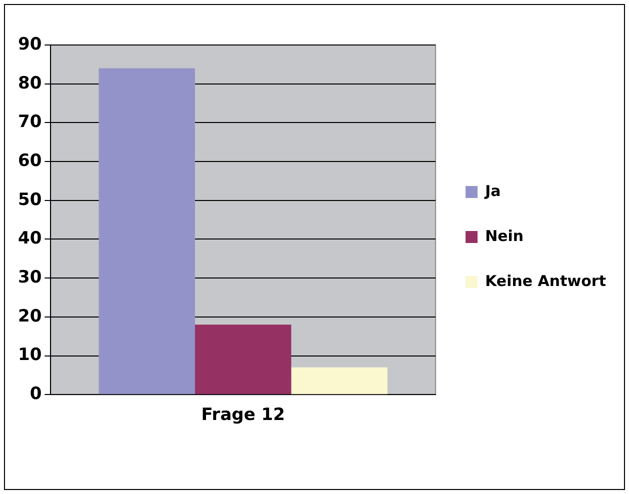 This screenshot has width=629, height=494. Describe the element at coordinates (30, 200) in the screenshot. I see `y-tick-label: 50` at that location.